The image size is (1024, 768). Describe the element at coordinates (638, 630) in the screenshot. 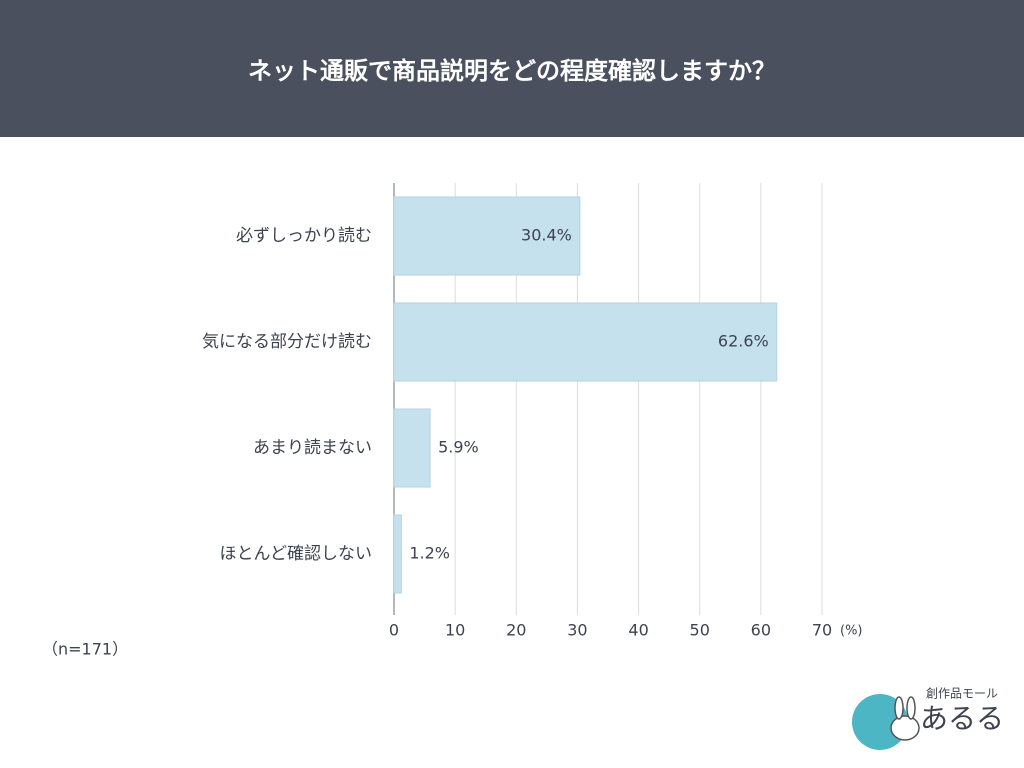

I see `x-tick-label: 40` at that location.